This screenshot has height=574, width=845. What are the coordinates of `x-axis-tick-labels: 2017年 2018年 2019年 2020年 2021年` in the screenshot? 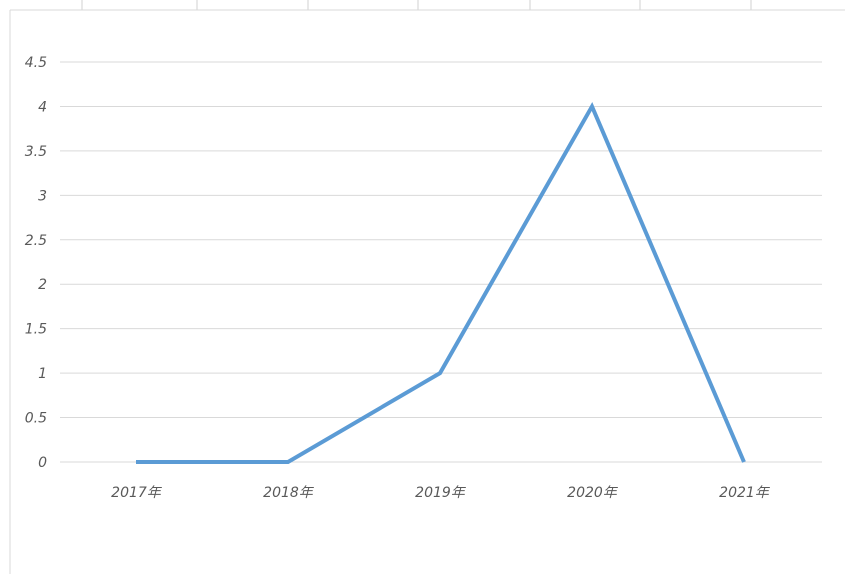 It's located at (441, 493).